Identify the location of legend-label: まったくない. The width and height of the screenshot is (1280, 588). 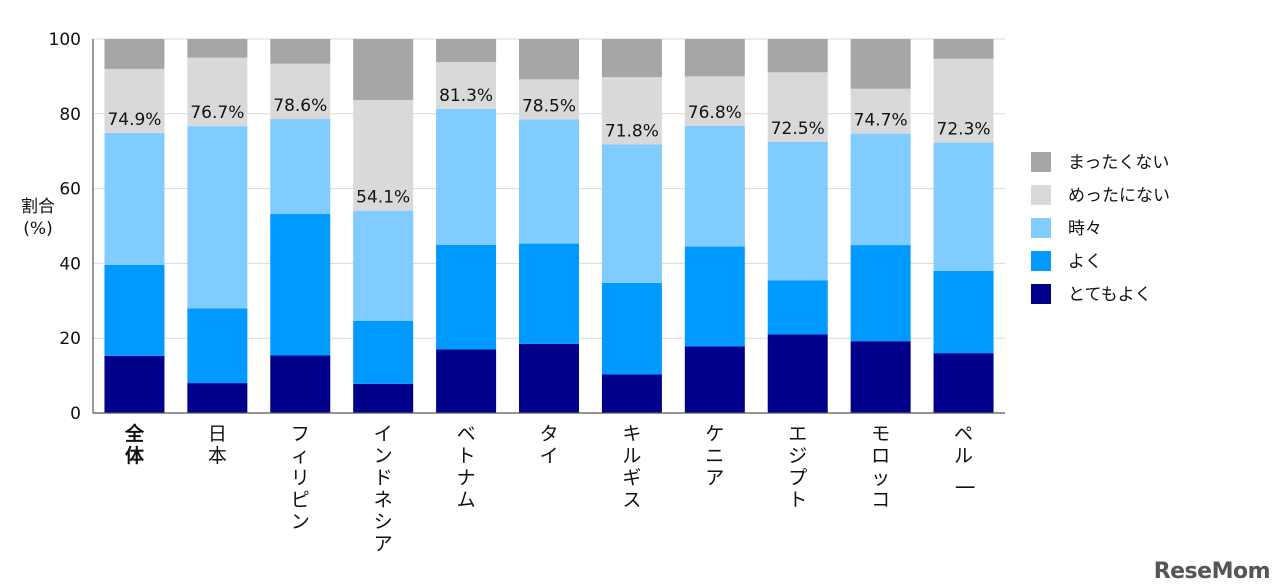
(1118, 163).